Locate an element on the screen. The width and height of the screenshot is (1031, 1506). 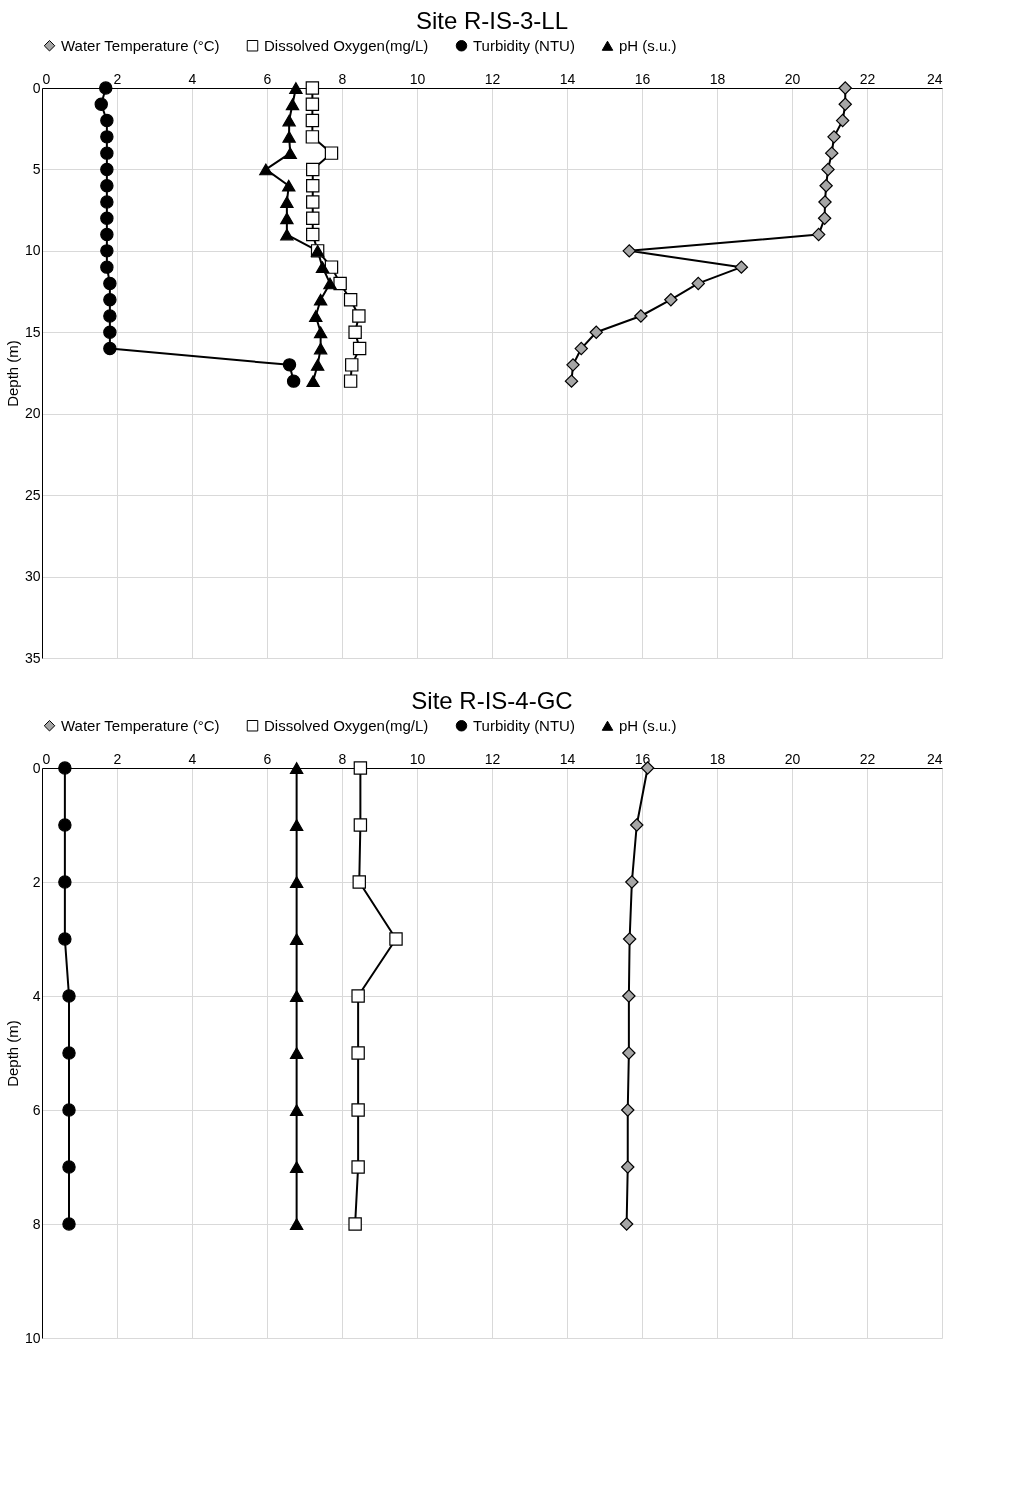
chart-title: Site R-IS-4-GC is located at coordinates (492, 700).